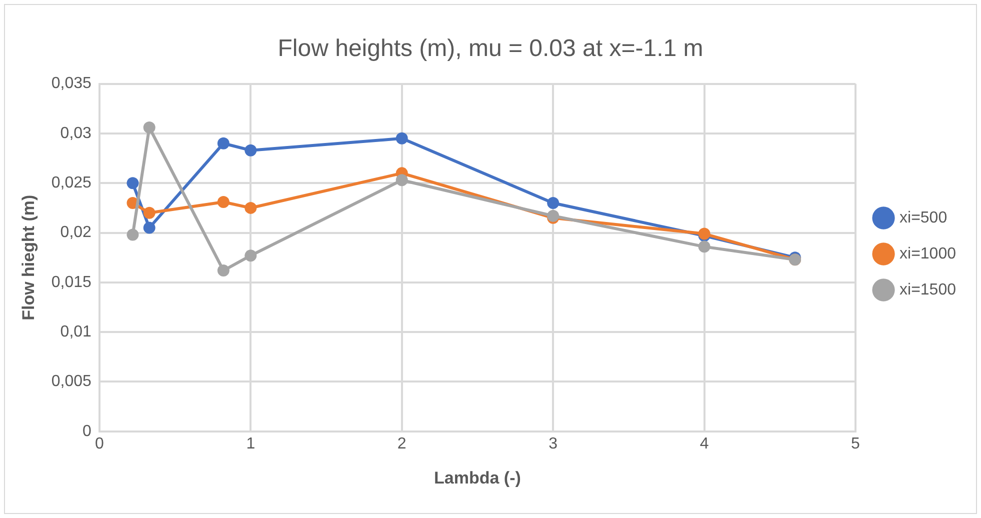 Image resolution: width=981 pixels, height=518 pixels. I want to click on x-tick-label: 1, so click(251, 443).